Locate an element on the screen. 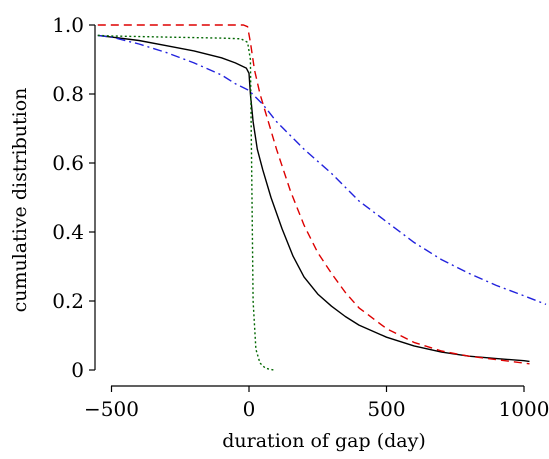 The height and width of the screenshot is (459, 549). x-tick-label: 1000 is located at coordinates (524, 409).